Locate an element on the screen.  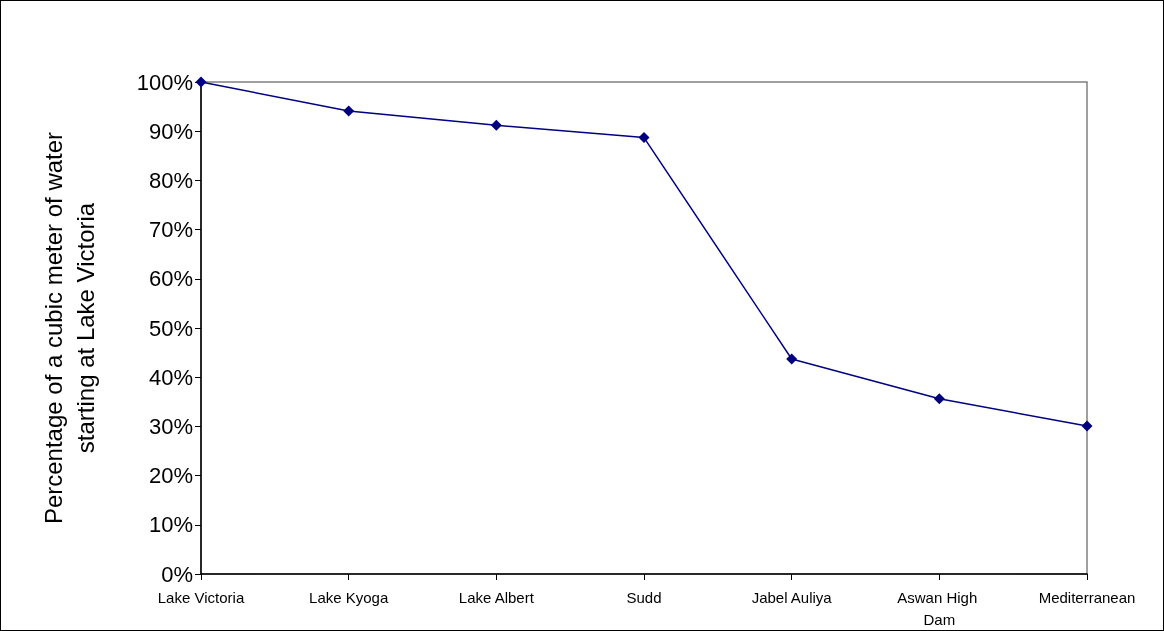
y-tick-label: 10% is located at coordinates (170, 525).